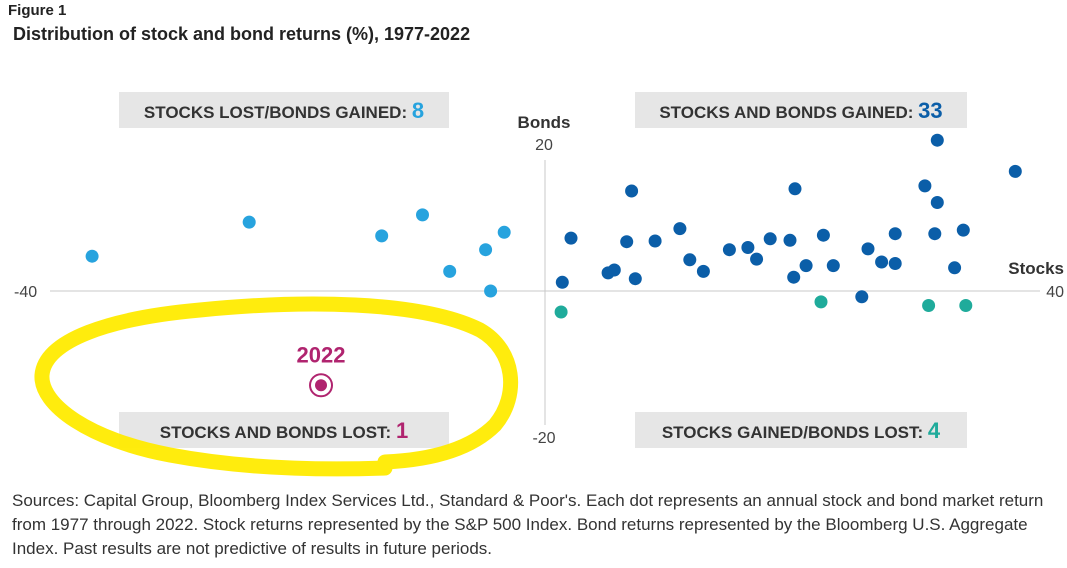 This screenshot has width=1067, height=568. What do you see at coordinates (543, 438) in the screenshot?
I see `y-tick-bottom: -20` at bounding box center [543, 438].